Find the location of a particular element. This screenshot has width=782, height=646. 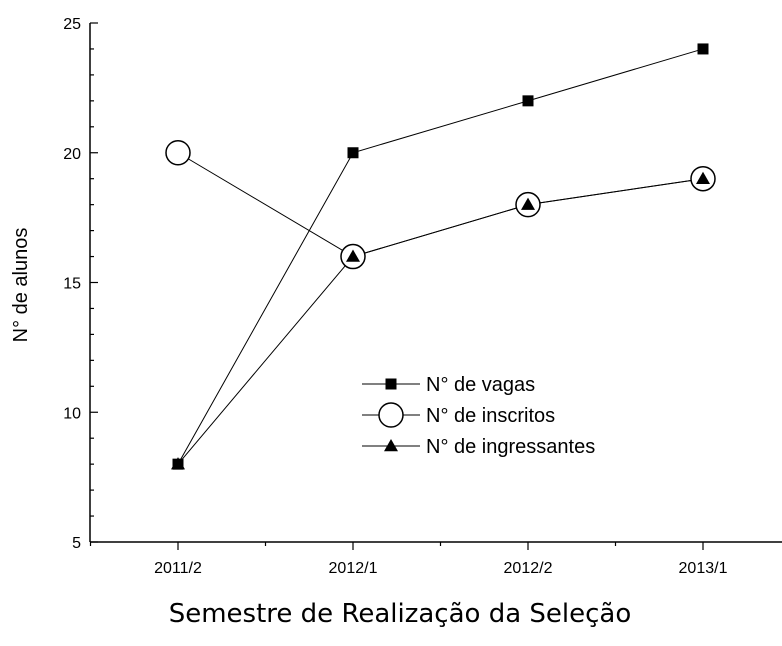

y-axis-title: N° de alunos is located at coordinates (21, 285).